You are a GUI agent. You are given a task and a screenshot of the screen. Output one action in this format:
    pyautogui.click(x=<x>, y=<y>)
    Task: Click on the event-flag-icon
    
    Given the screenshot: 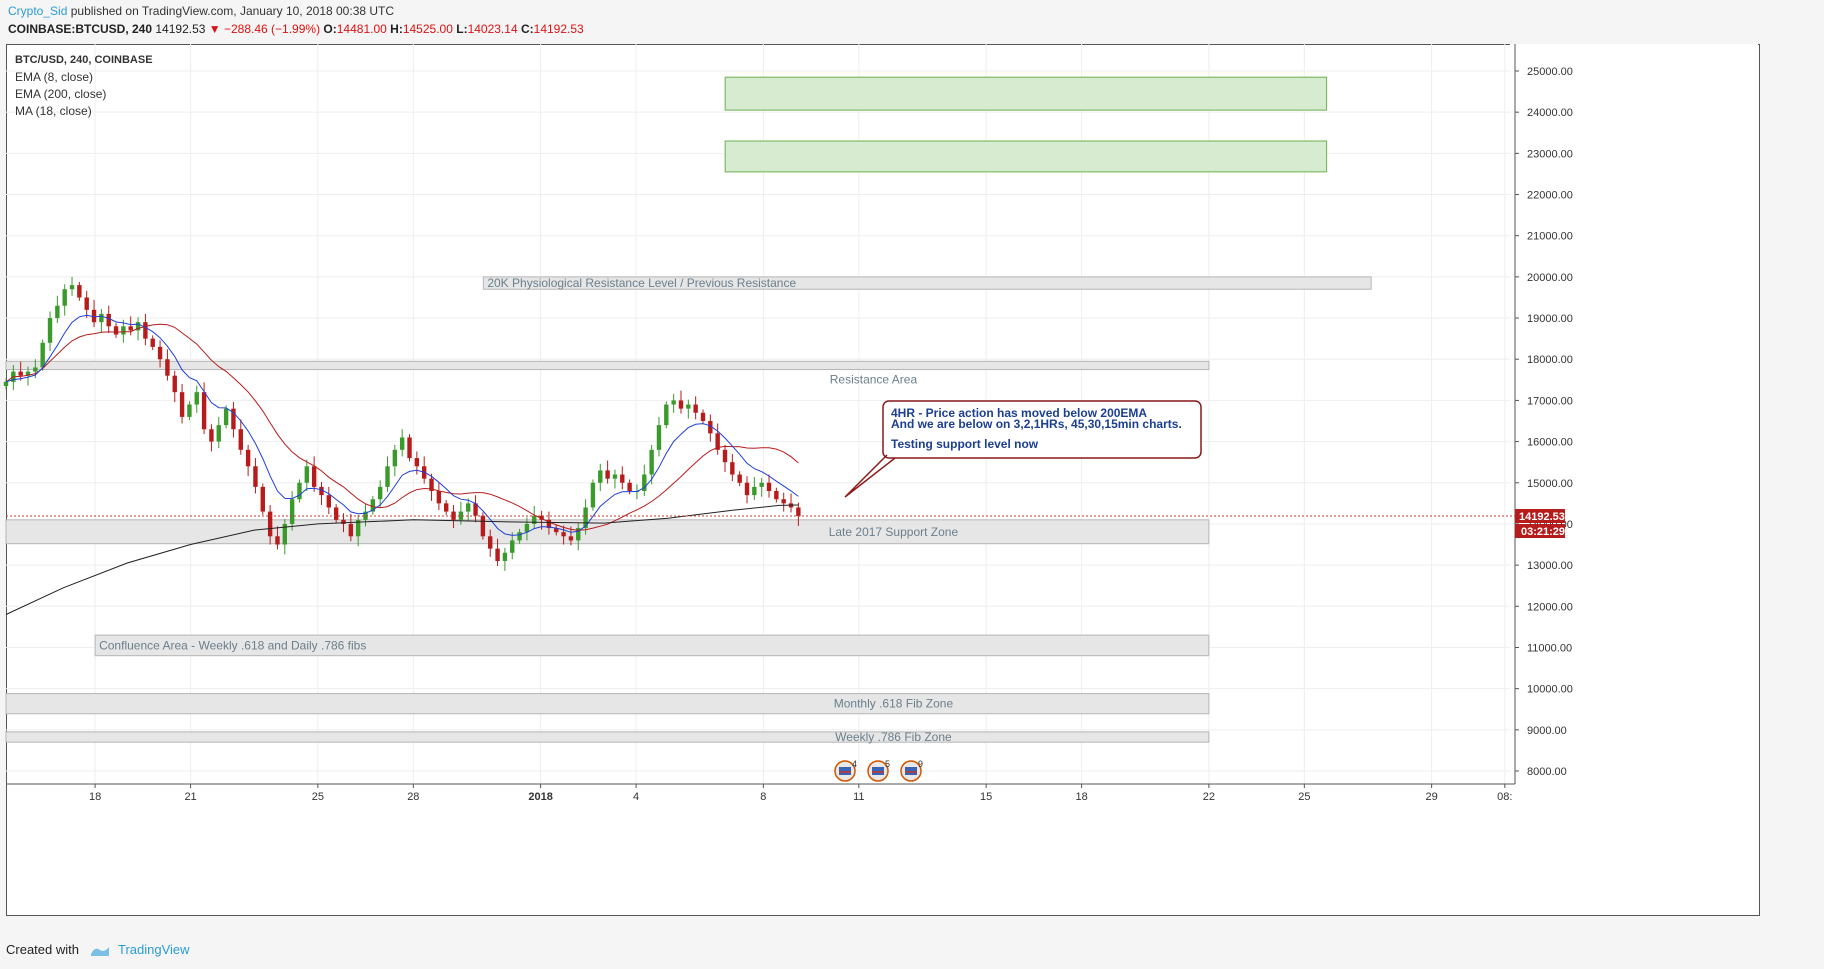 What is the action you would take?
    pyautogui.click(x=878, y=771)
    